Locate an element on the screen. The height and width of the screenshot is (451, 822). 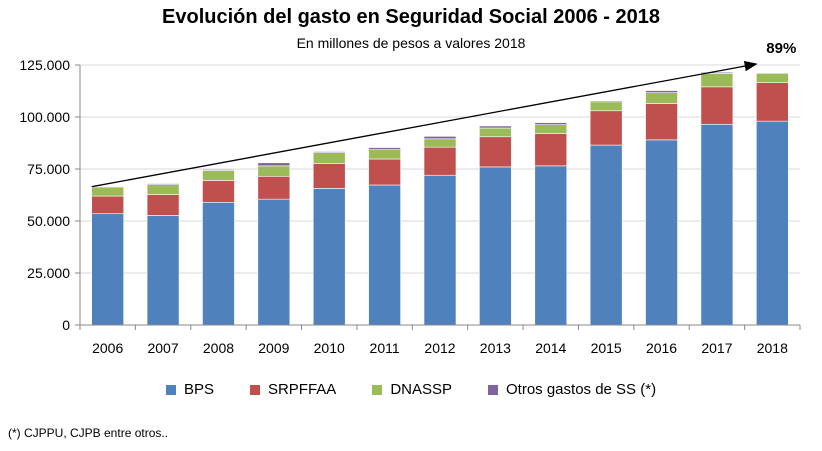
y-tick-label: 125.000 is located at coordinates (44, 65).